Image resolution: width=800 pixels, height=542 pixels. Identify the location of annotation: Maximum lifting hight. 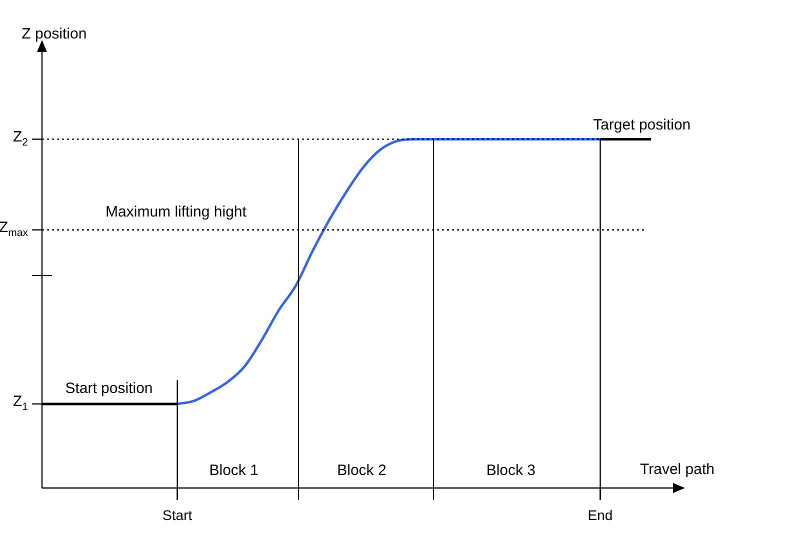
(177, 212).